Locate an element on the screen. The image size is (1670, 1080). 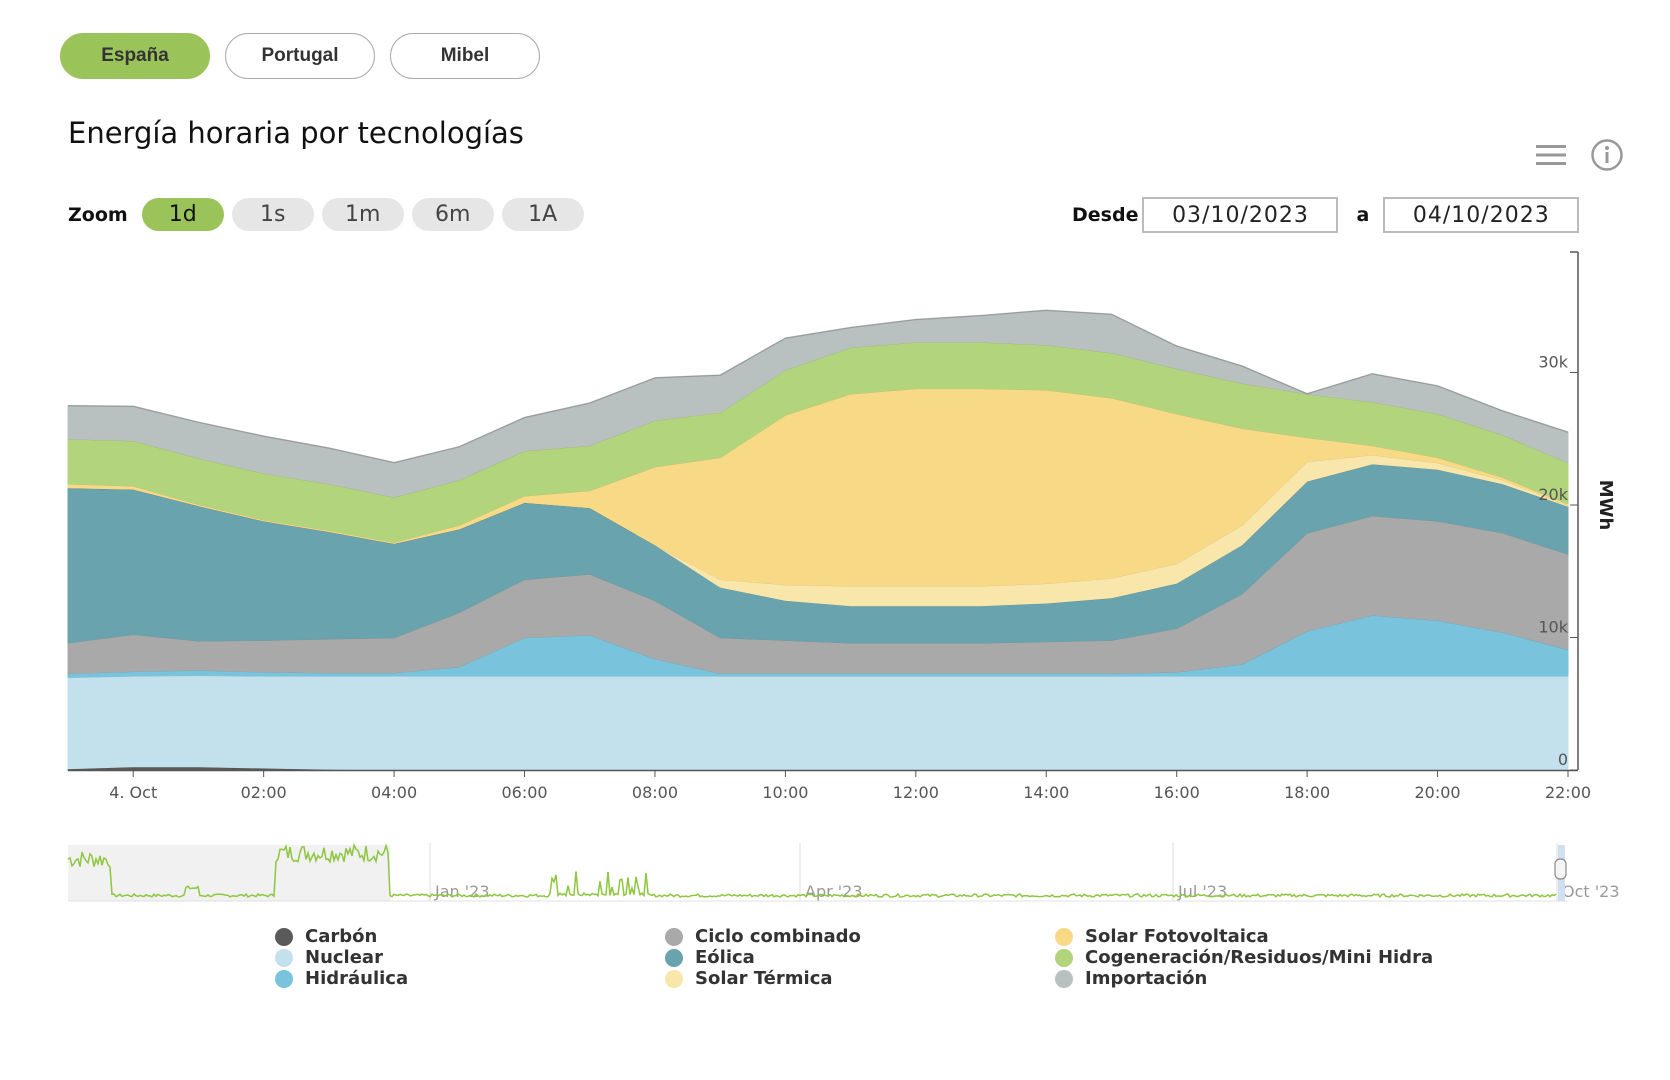
y-tick-label: 30k is located at coordinates (1553, 362).